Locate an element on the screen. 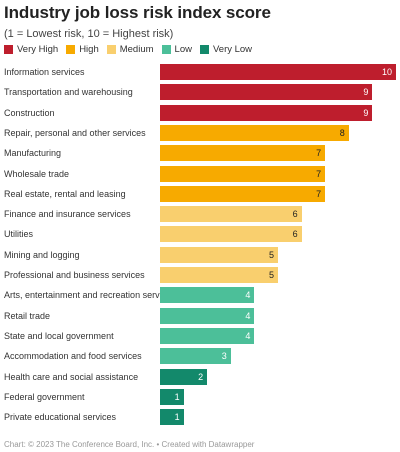 This screenshot has height=452, width=400. chart-title: Industry job loss risk index score is located at coordinates (137, 12).